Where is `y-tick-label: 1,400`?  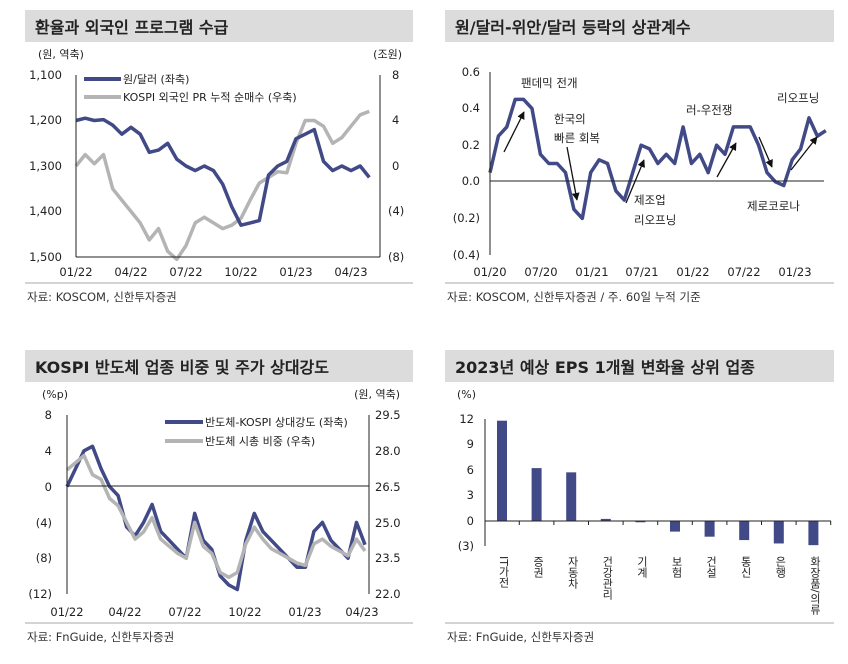 y-tick-label: 1,400 is located at coordinates (45, 211).